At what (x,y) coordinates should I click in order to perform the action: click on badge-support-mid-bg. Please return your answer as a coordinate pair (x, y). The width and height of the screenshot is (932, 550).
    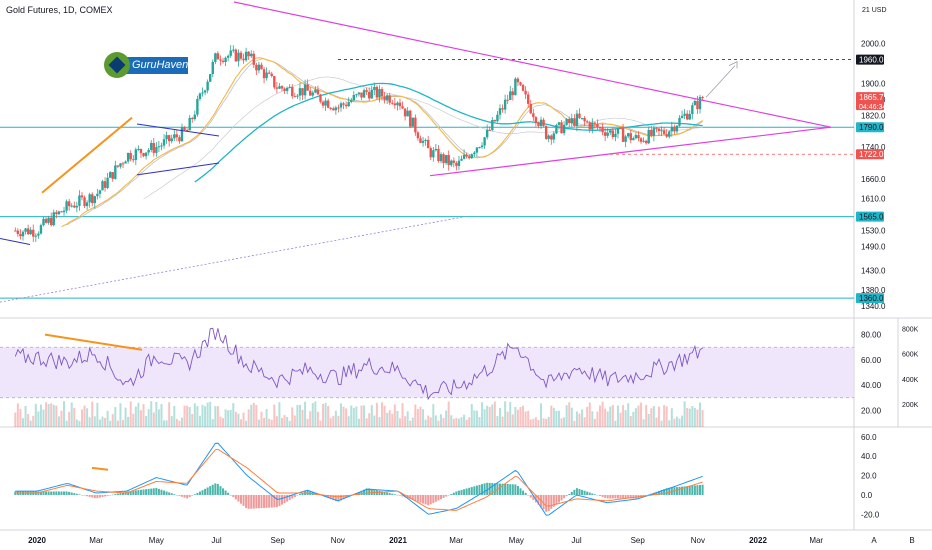
    Looking at the image, I should click on (870, 127).